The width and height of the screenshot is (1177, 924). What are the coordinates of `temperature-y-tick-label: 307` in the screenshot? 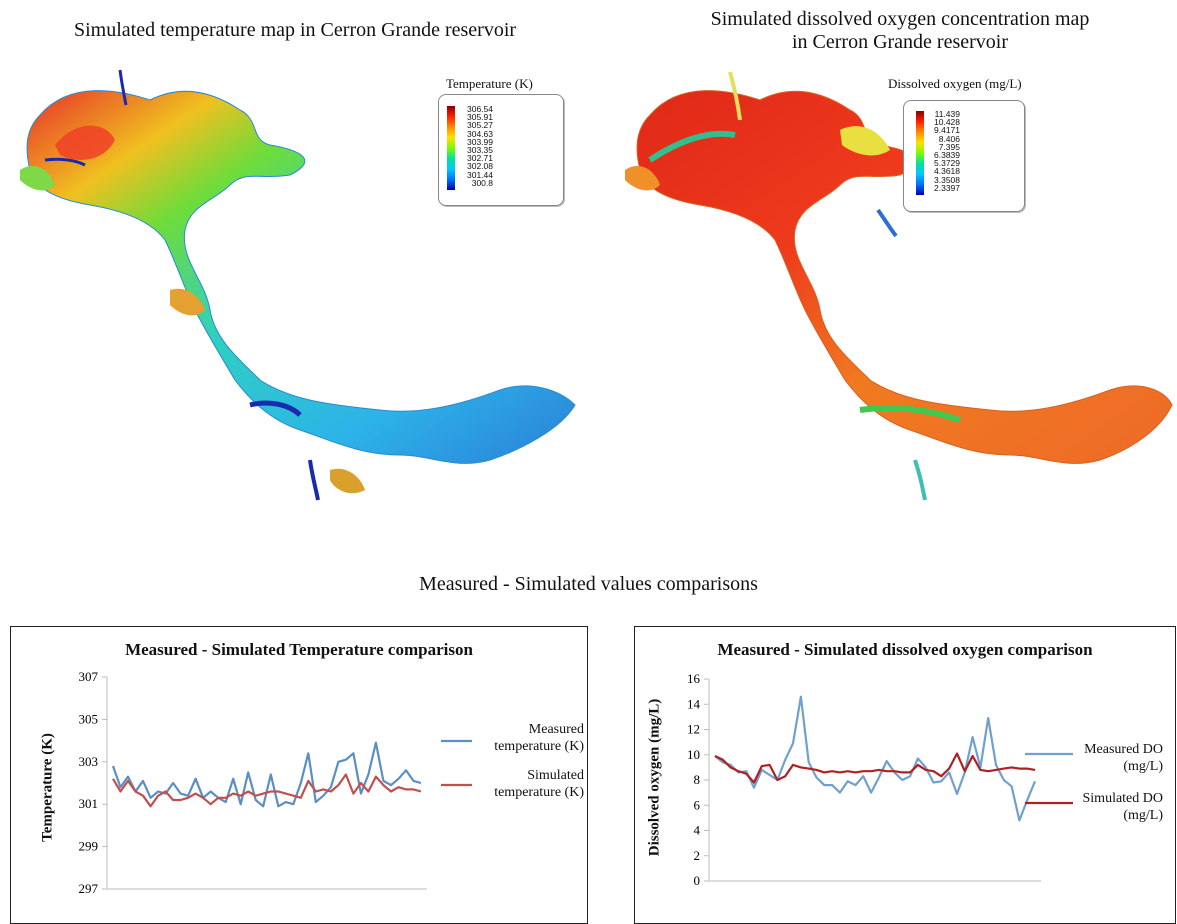 It's located at (89, 676).